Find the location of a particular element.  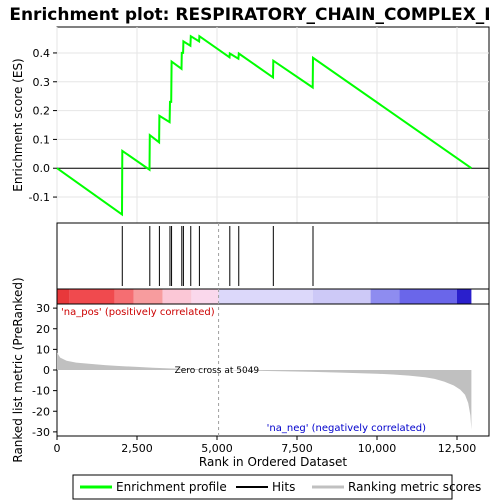

legend-metric-label: Ranking metric scores is located at coordinates (414, 487).